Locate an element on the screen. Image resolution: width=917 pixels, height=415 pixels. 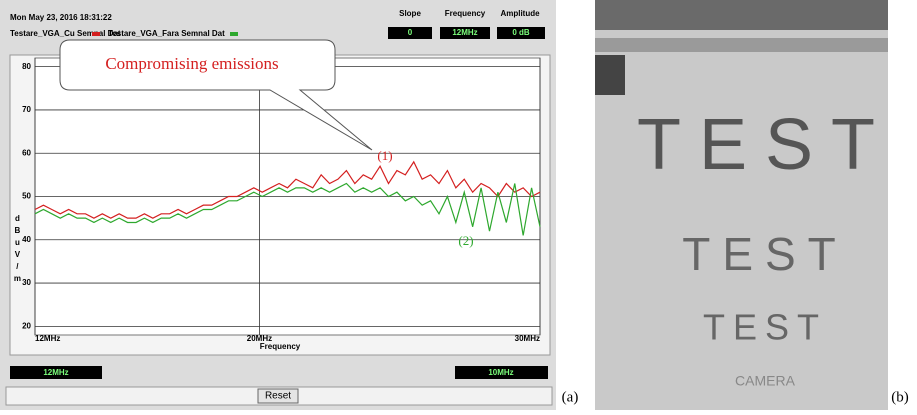
y-tick-label: 20 is located at coordinates (26, 325).